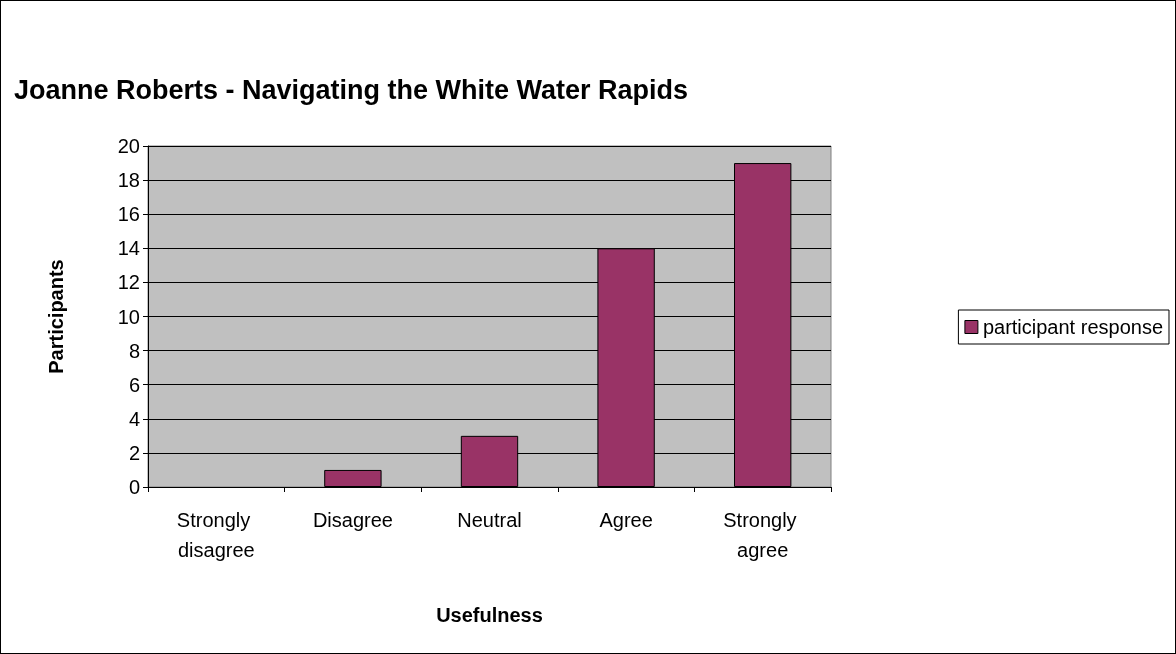 This screenshot has height=654, width=1176. Describe the element at coordinates (128, 214) in the screenshot. I see `y-tick-label: 16` at that location.